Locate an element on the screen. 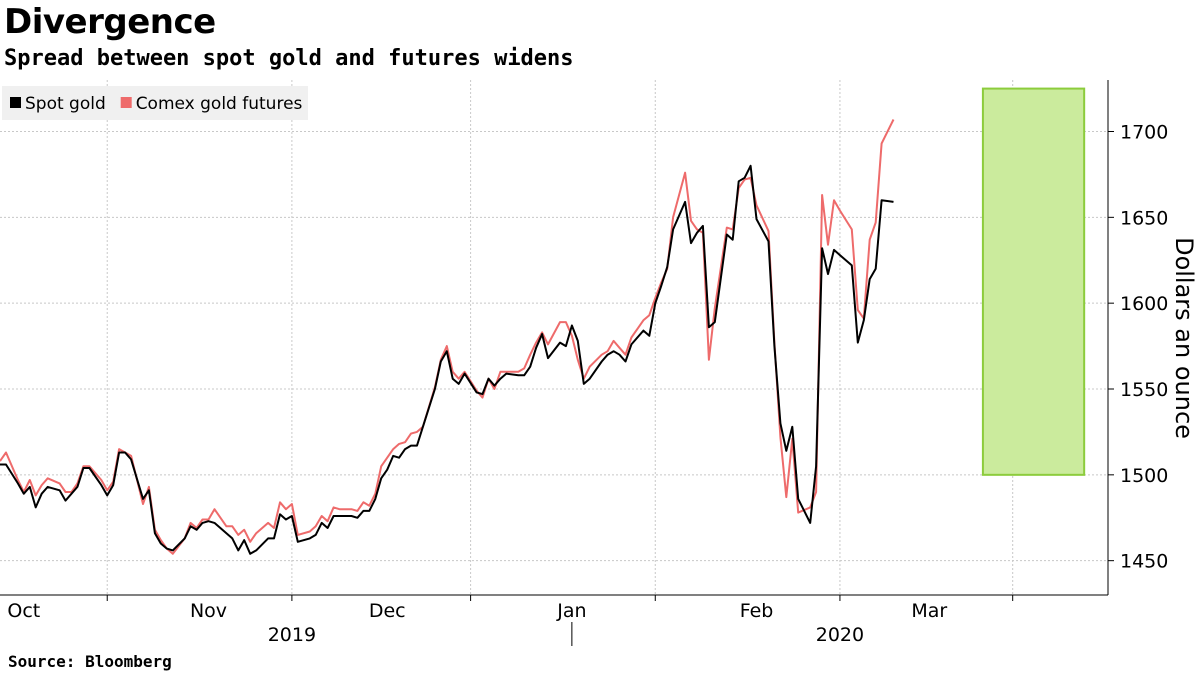 The width and height of the screenshot is (1200, 675). x-year-label: 2019 is located at coordinates (292, 635).